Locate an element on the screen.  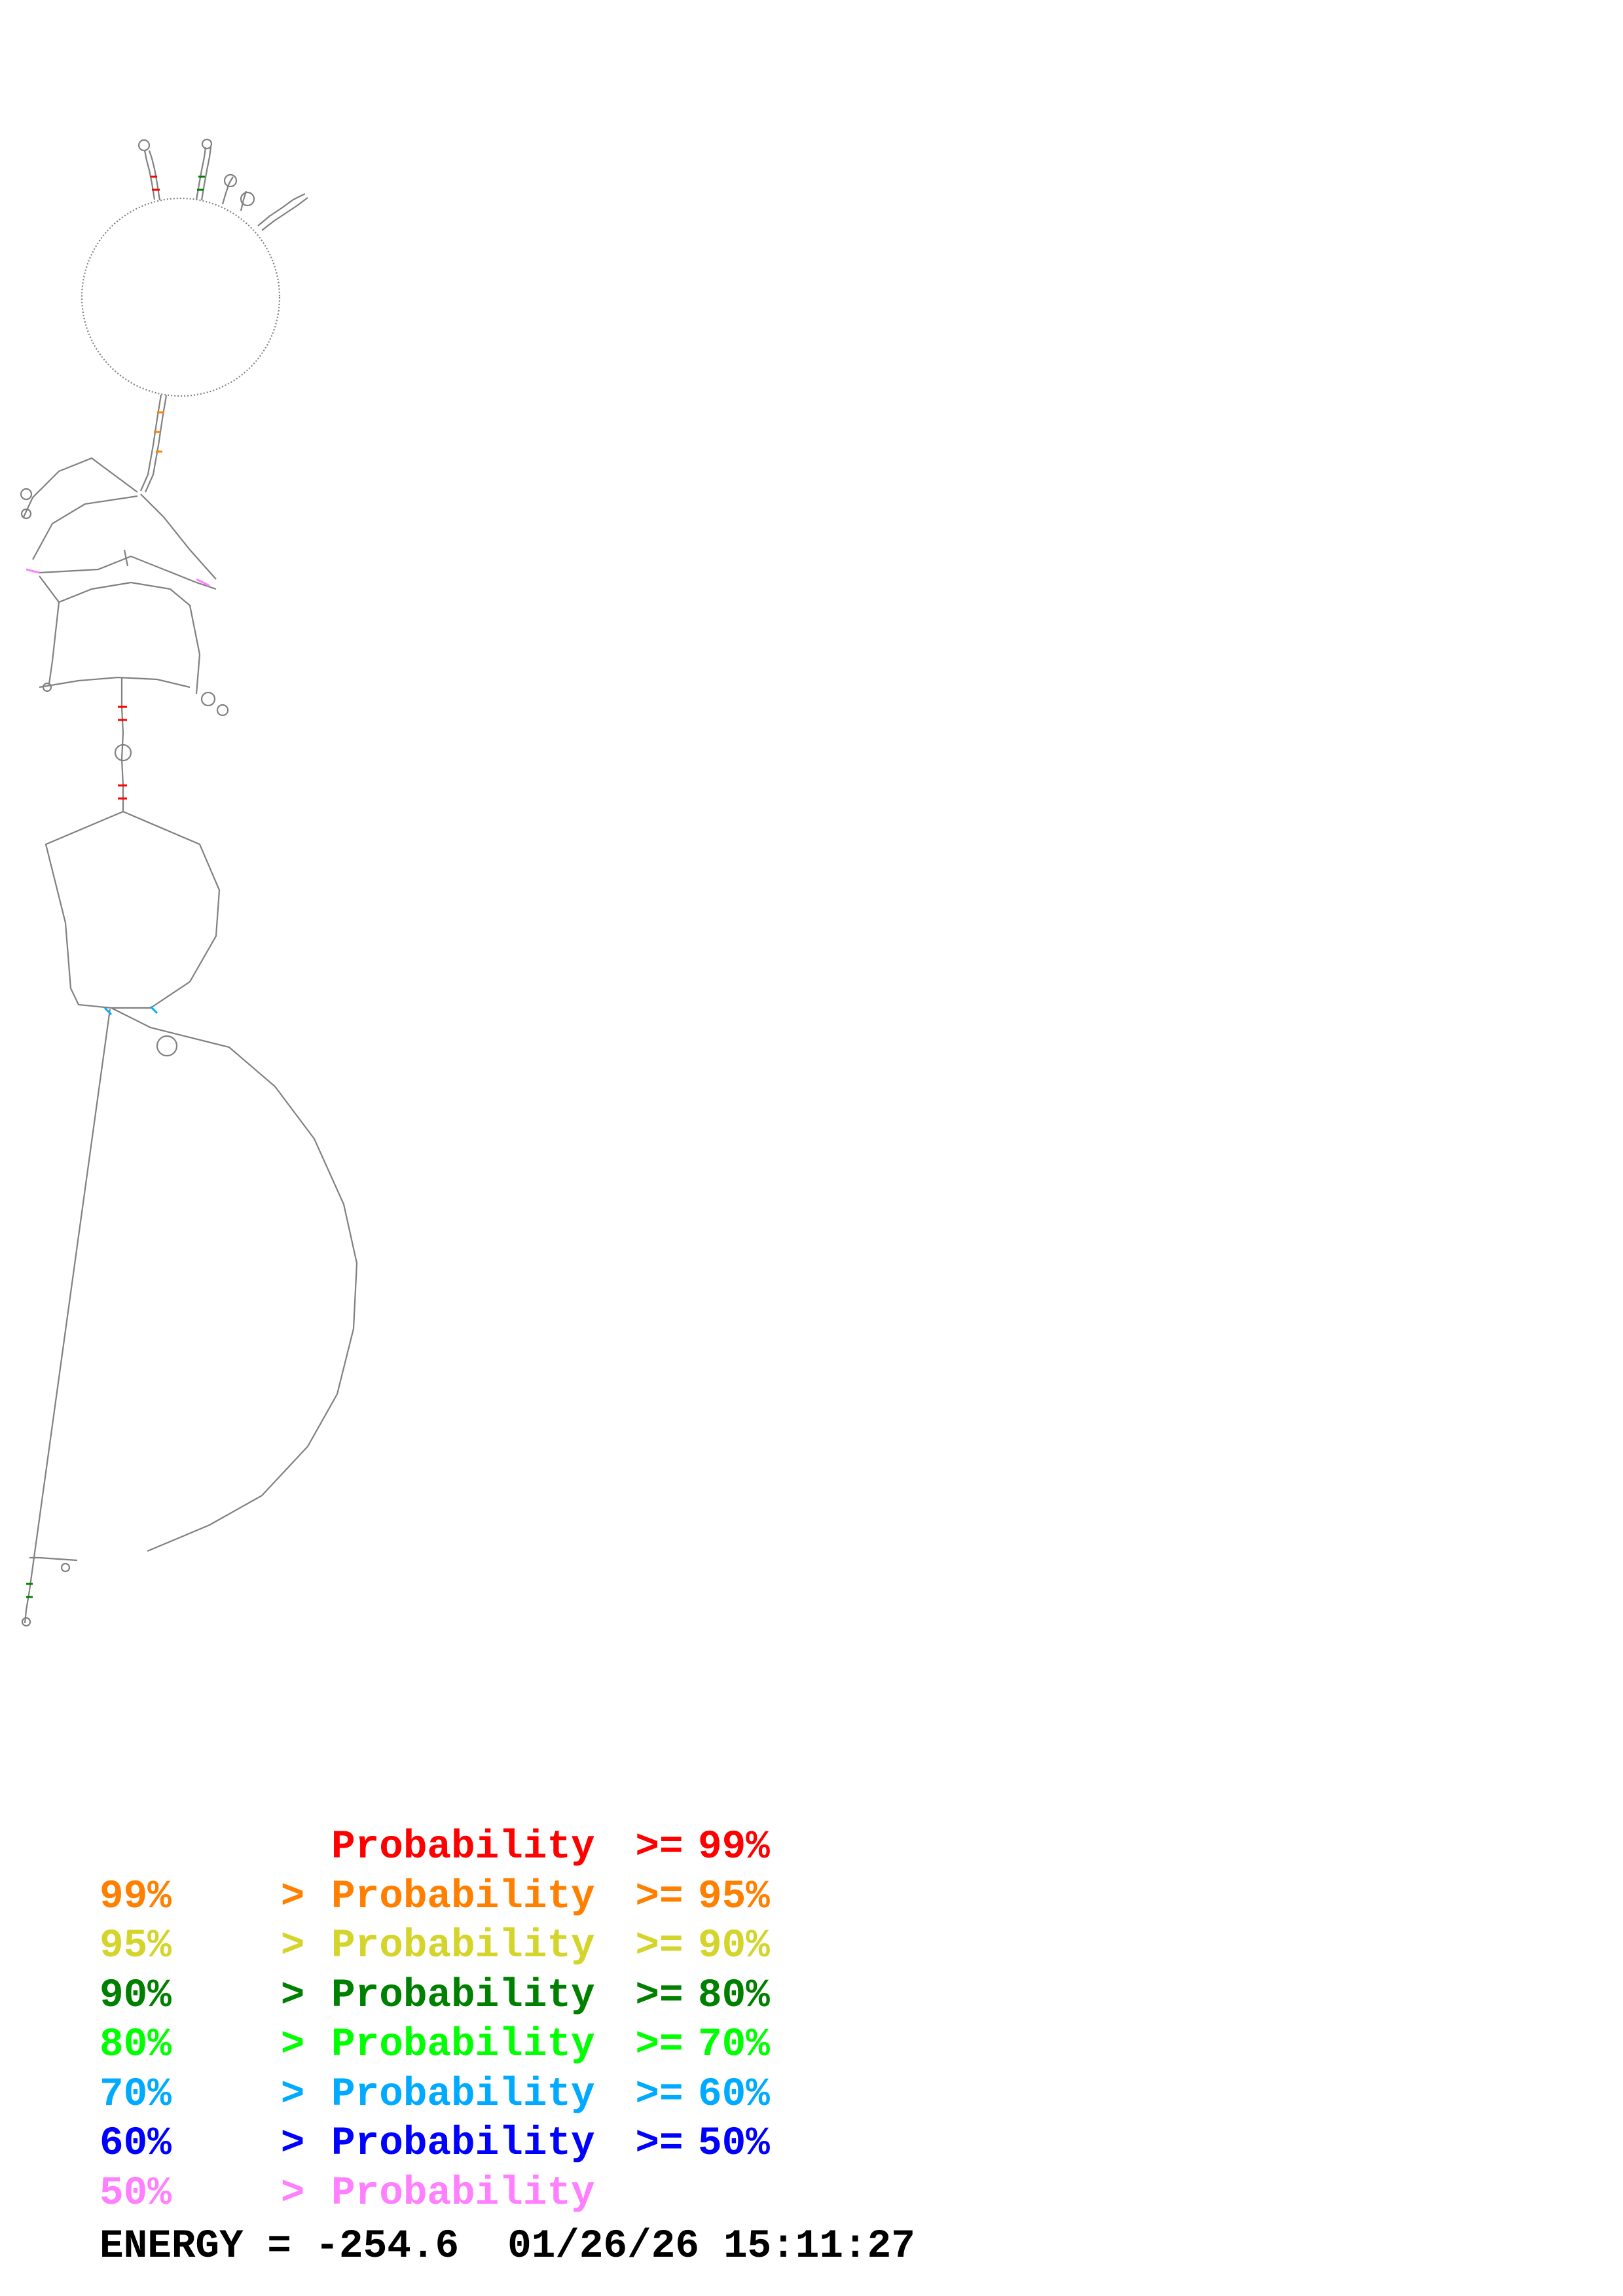
bottom-loop is located at coordinates (26, 1622).